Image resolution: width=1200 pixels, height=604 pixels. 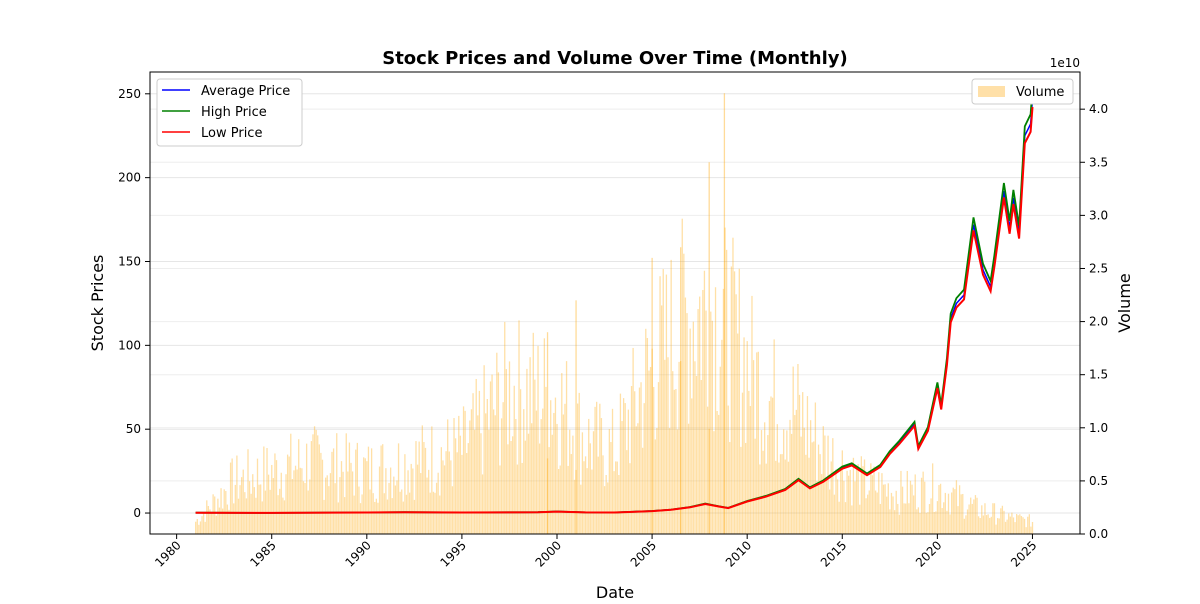 What do you see at coordinates (167, 553) in the screenshot?
I see `x-tick-label-0: 1980` at bounding box center [167, 553].